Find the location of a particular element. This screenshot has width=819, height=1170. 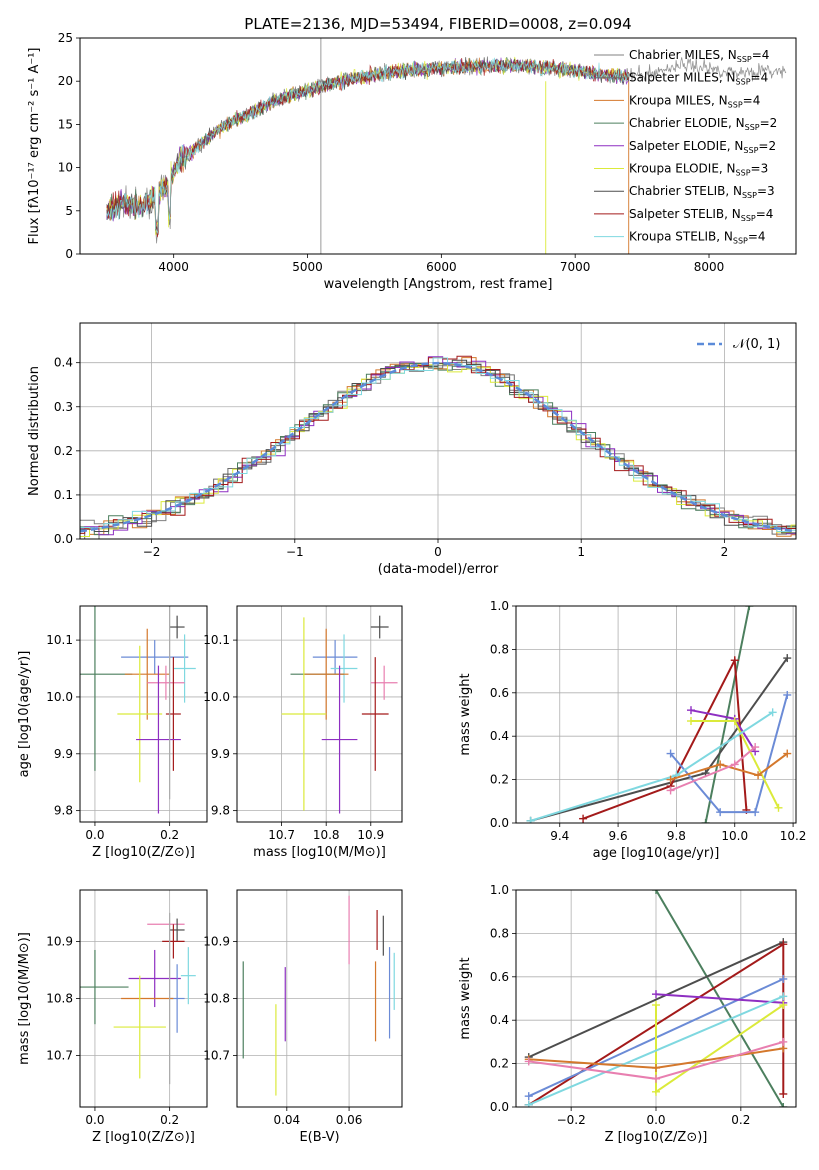

y-axis-label: age [log10(age/yr)] is located at coordinates (24, 714).